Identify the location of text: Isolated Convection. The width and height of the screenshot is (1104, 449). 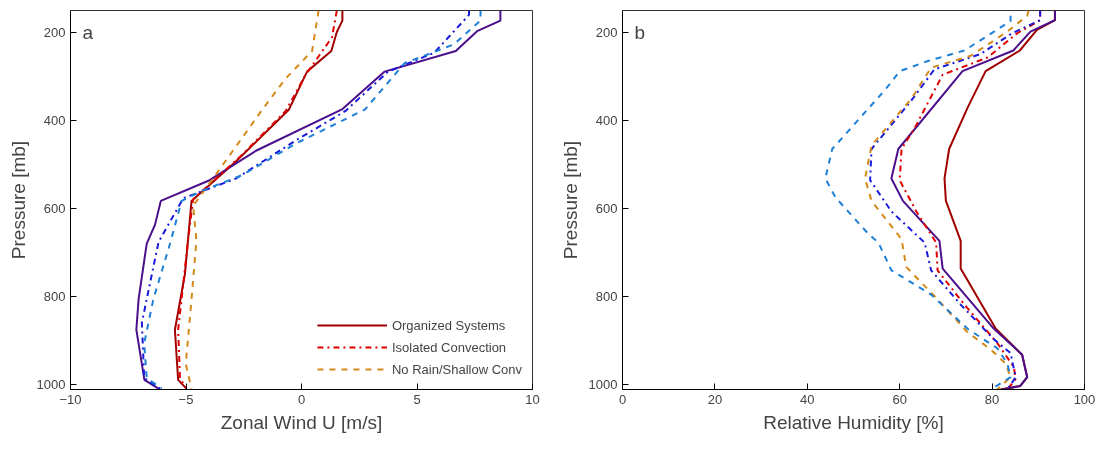
(449, 347).